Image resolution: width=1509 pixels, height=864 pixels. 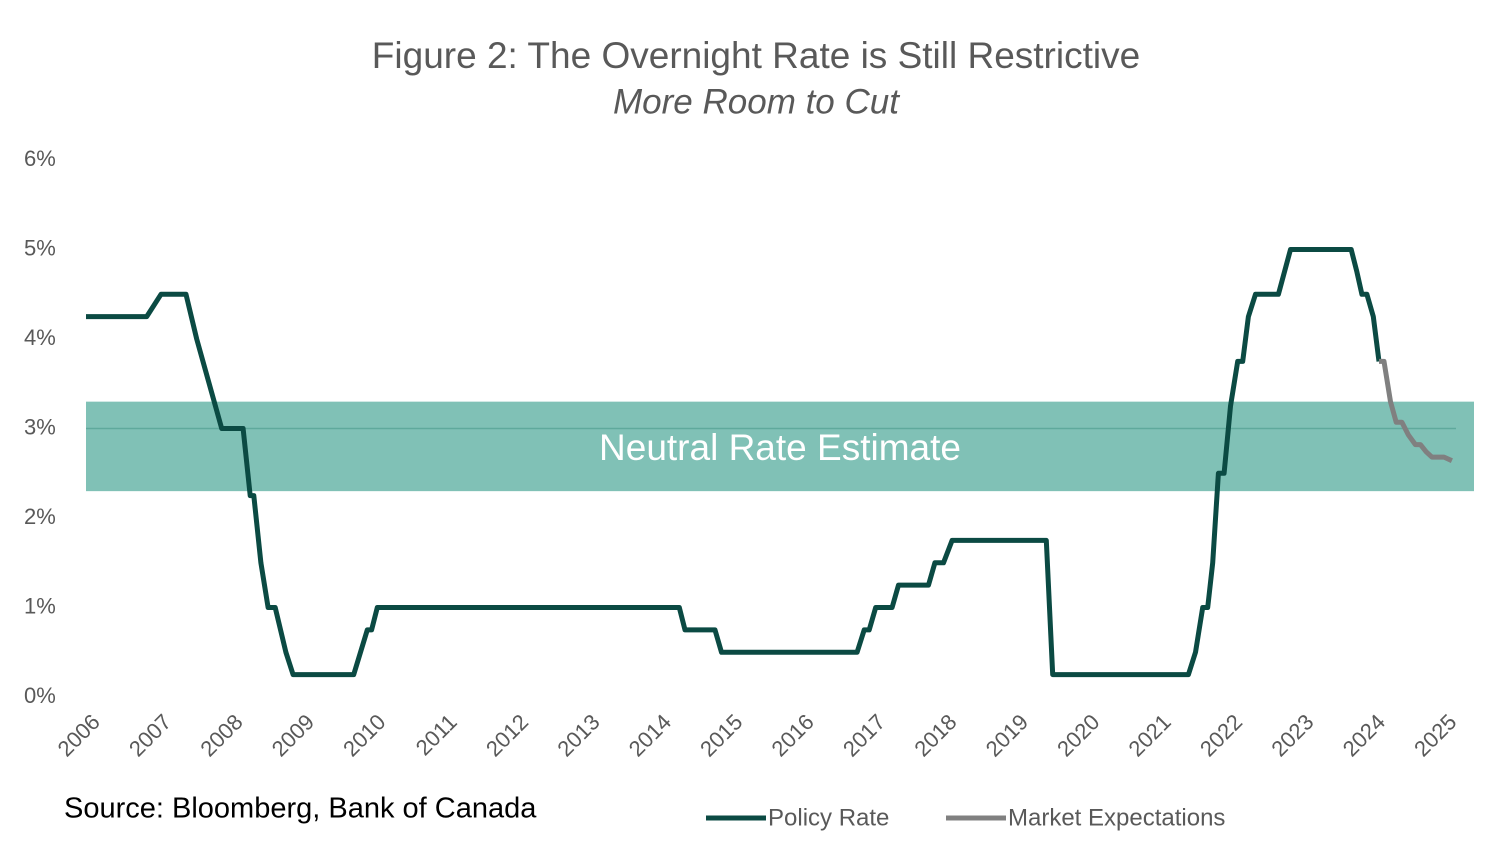 What do you see at coordinates (40, 605) in the screenshot?
I see `y-tick-label: 1%` at bounding box center [40, 605].